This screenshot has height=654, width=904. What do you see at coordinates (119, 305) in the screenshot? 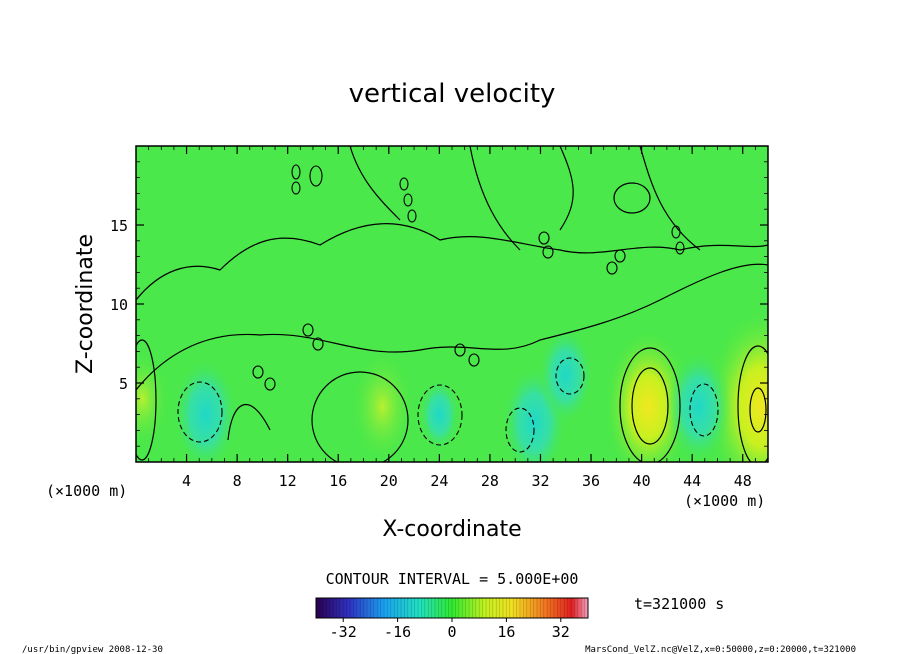
I see `y-tick-label: 10` at bounding box center [119, 305].